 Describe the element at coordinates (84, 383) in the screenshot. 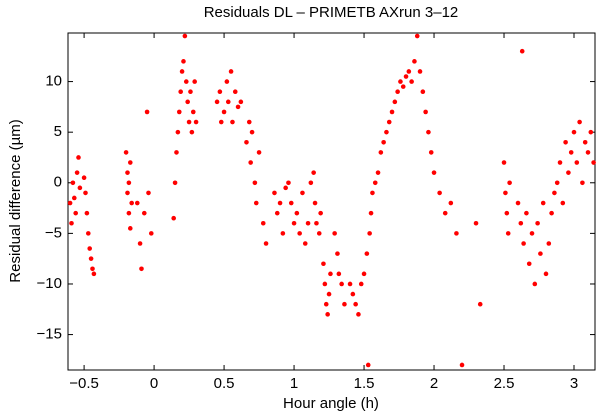

I see `x-tick-label: −0.5` at that location.